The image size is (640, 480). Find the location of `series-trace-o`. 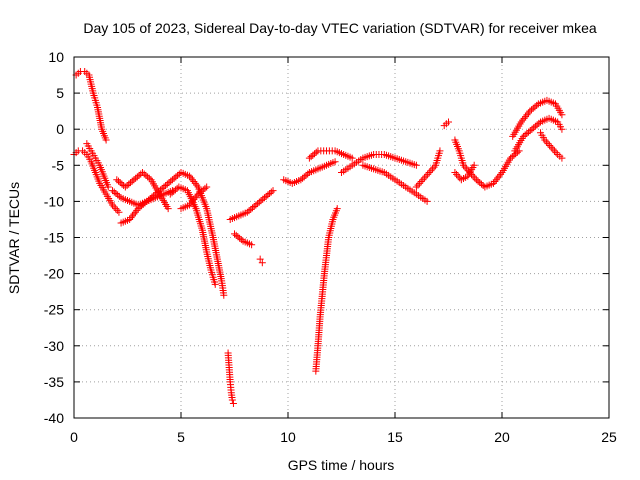

series-trace-o is located at coordinates (326, 290).